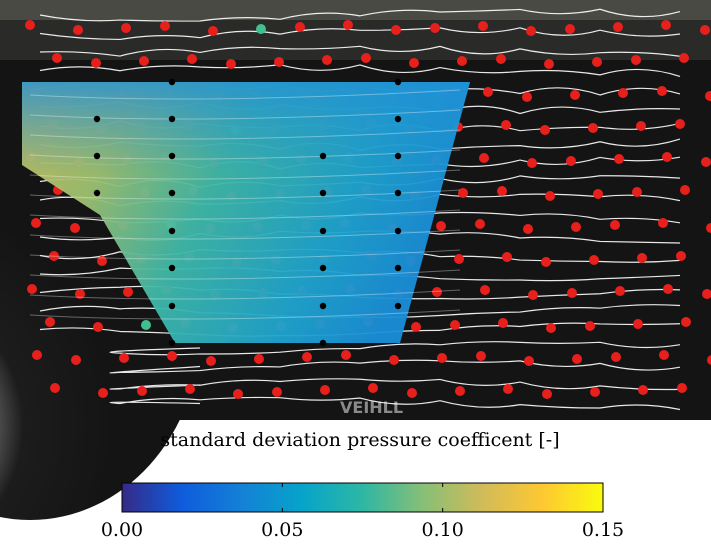 This screenshot has height=549, width=711. I want to click on colorbar-tick-label: 0.00, so click(122, 530).